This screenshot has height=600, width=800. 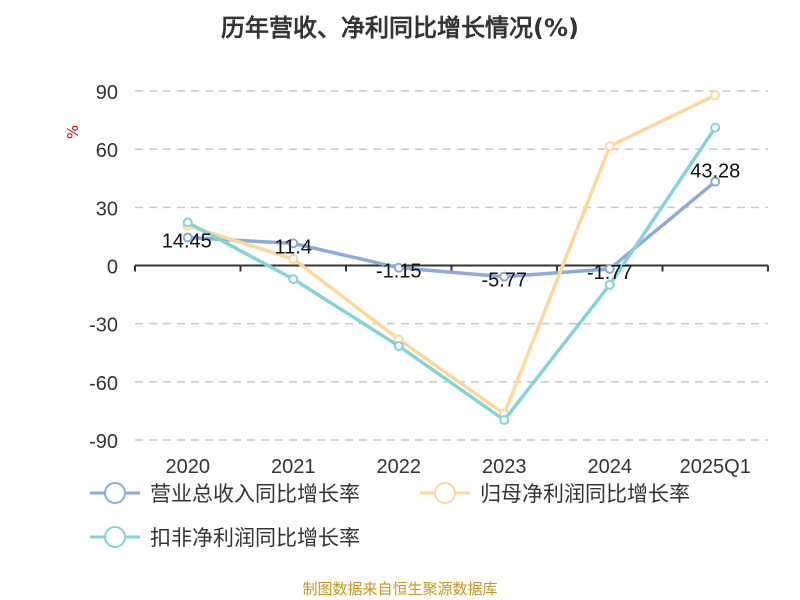 I want to click on x-tick-label: 2022, so click(x=399, y=467).